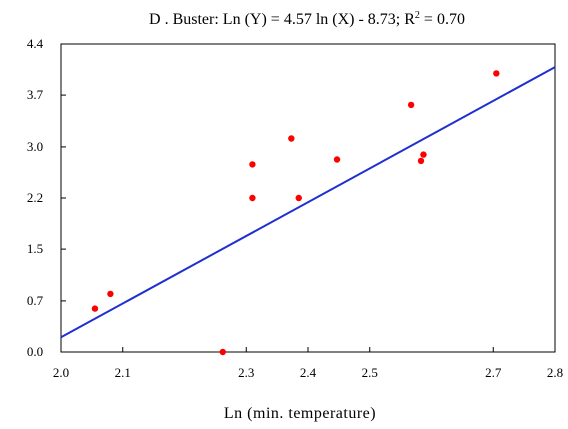 The width and height of the screenshot is (568, 429). Describe the element at coordinates (246, 372) in the screenshot. I see `x-tick-label: 2.3` at that location.